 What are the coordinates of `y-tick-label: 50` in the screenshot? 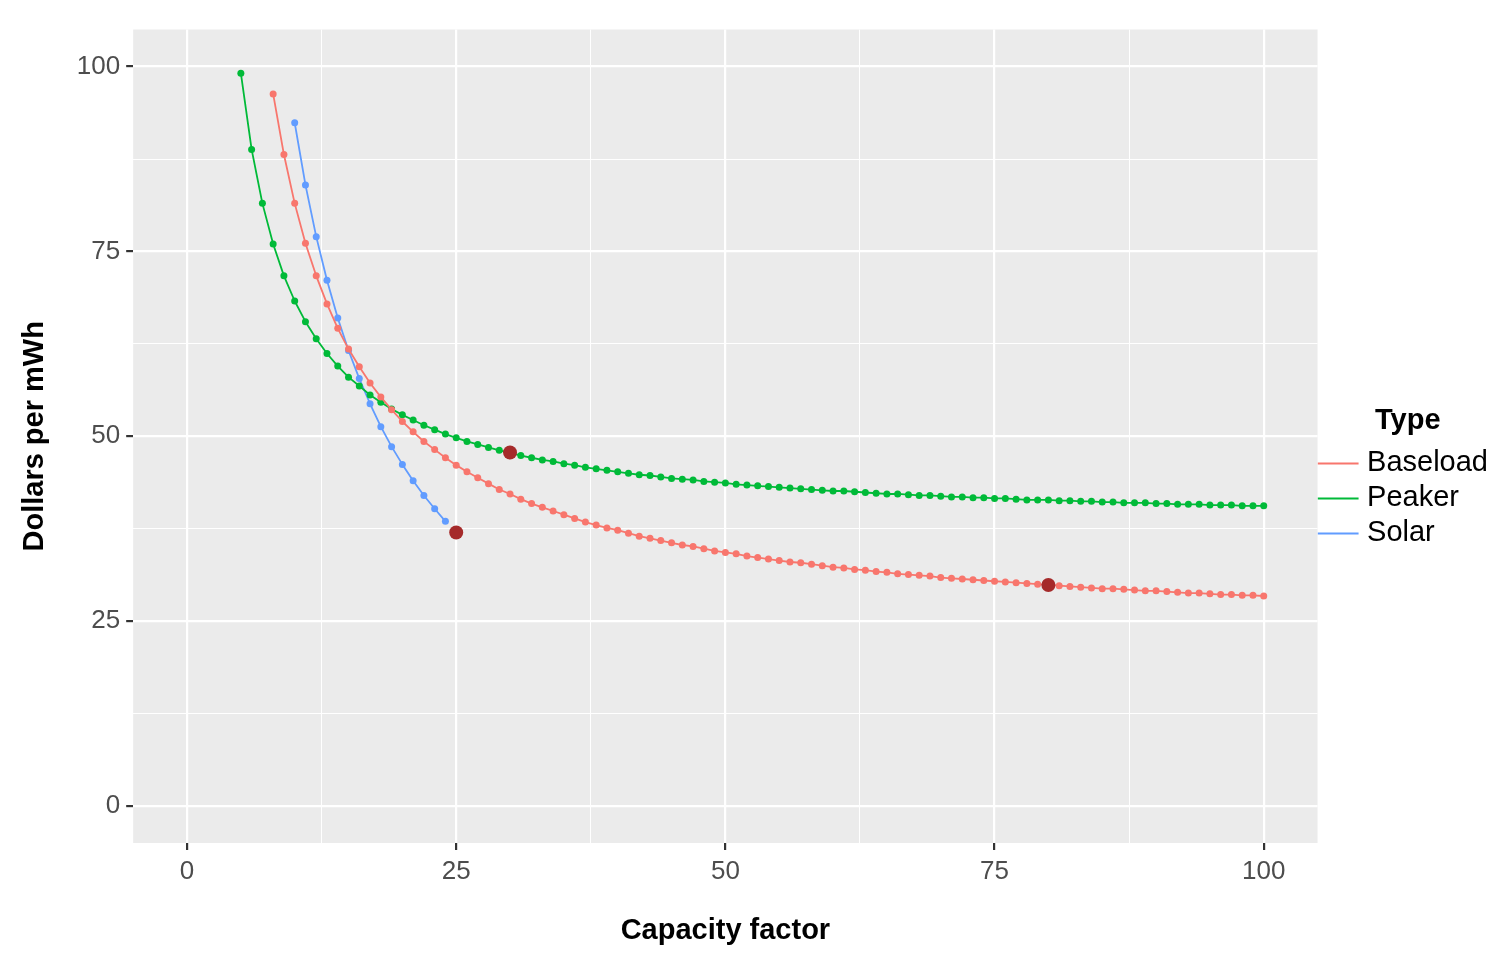 It's located at (106, 434).